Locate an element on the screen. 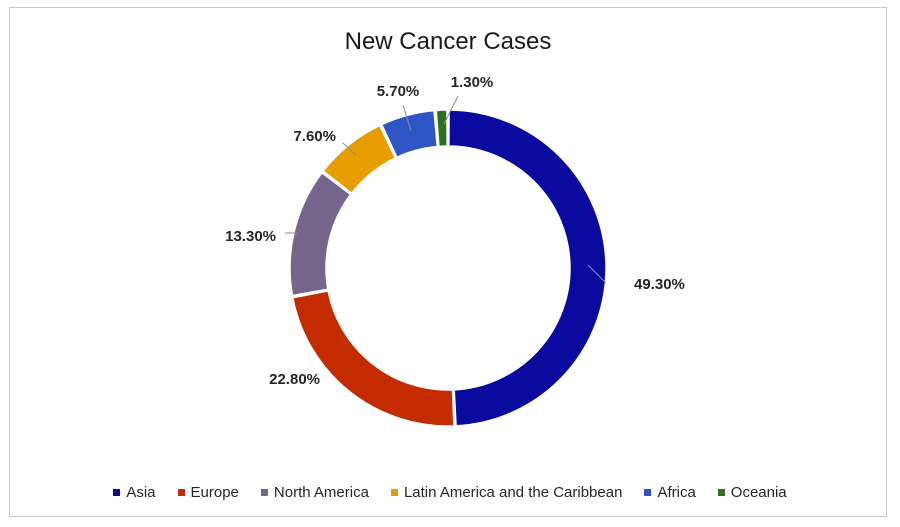 The height and width of the screenshot is (527, 900). data-label: 49.30% is located at coordinates (659, 284).